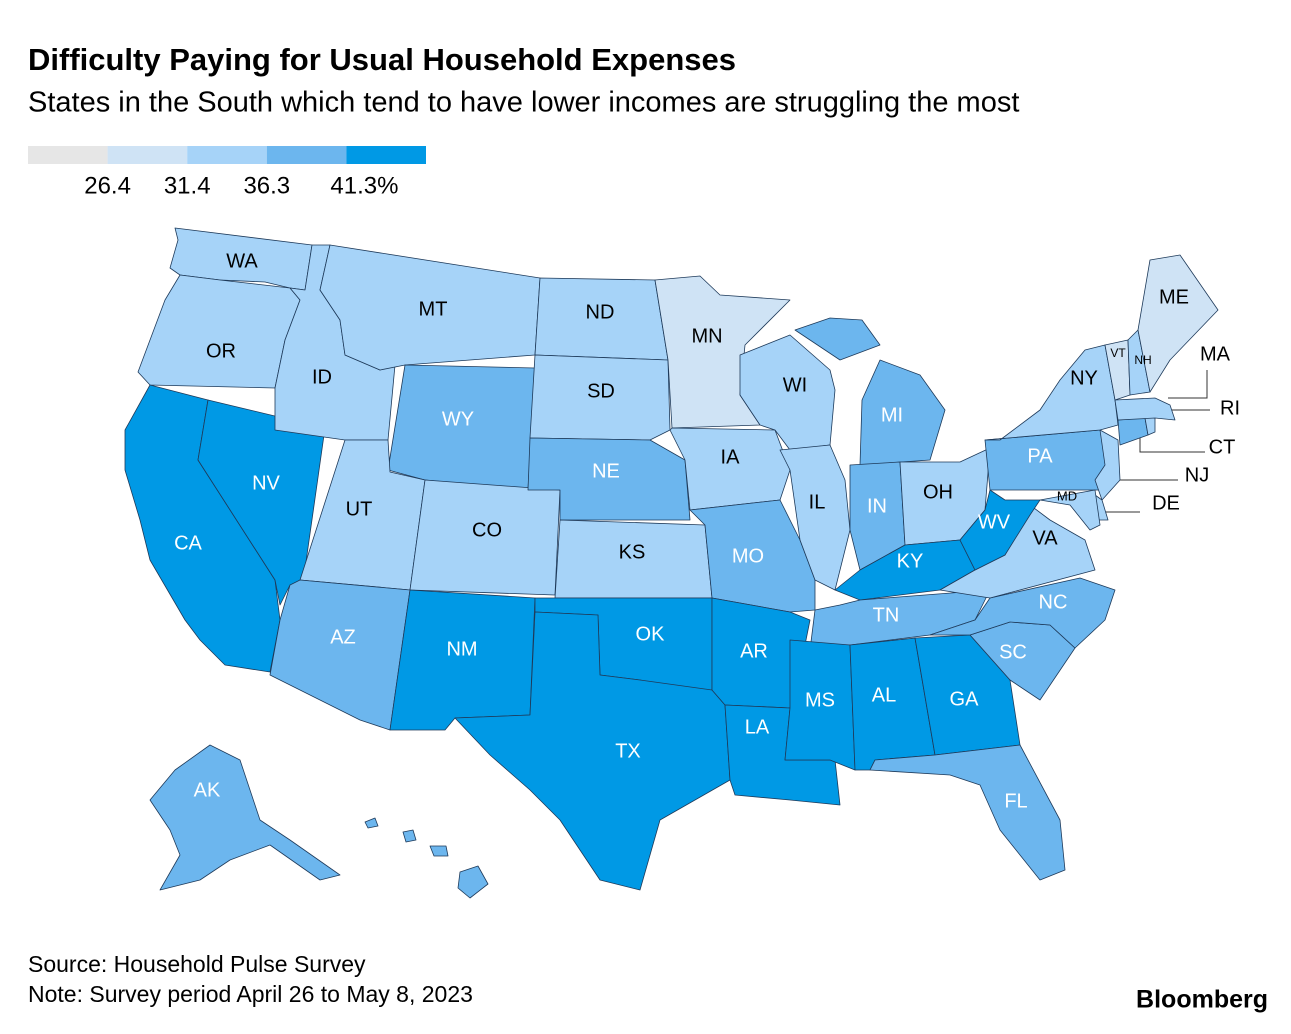  I want to click on state-label: MS, so click(820, 700).